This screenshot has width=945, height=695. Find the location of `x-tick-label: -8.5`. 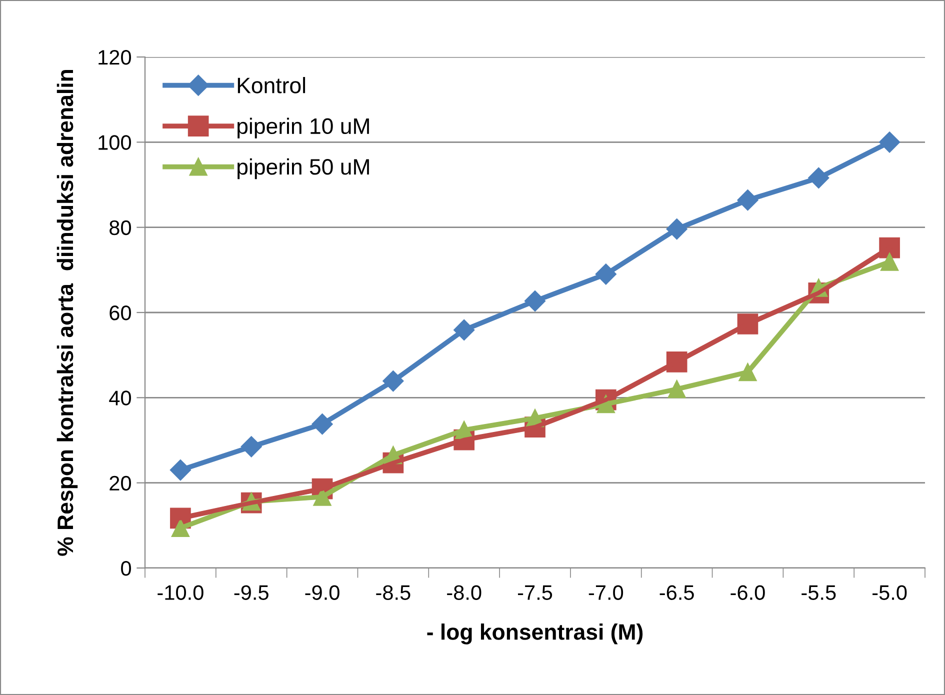

x-tick-label: -8.5 is located at coordinates (393, 592).